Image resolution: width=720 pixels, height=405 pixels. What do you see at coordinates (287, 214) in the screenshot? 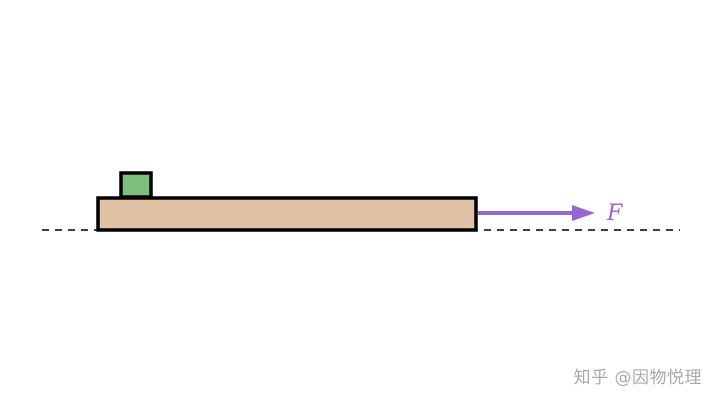
I see `board` at bounding box center [287, 214].